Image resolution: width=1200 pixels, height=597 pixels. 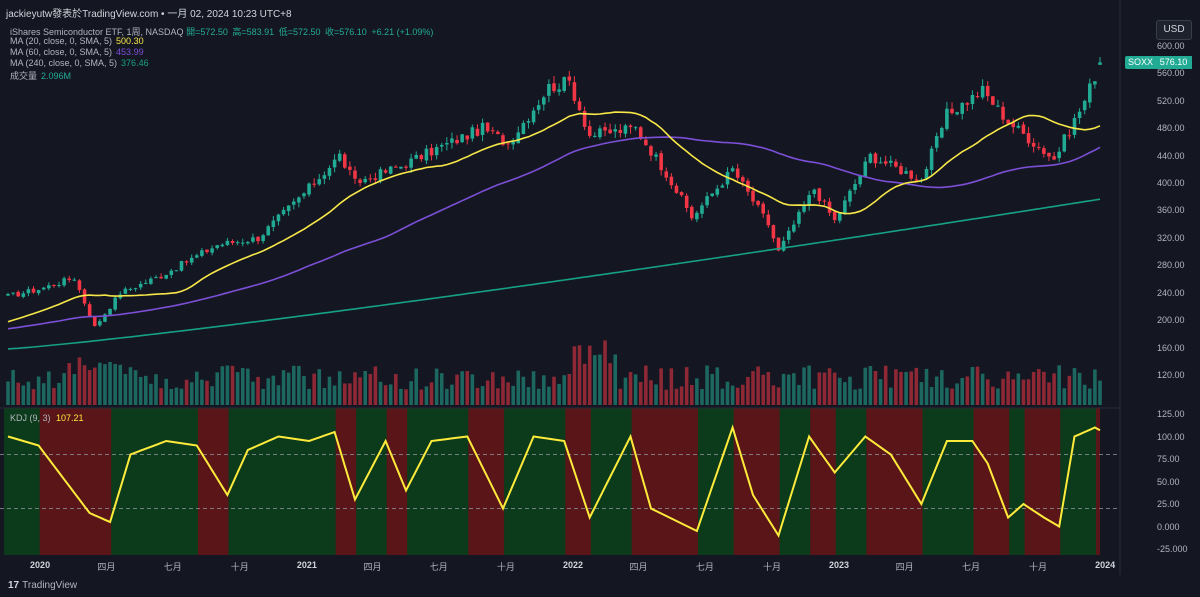 I want to click on kdj-tick: 0.000, so click(x=1168, y=526).